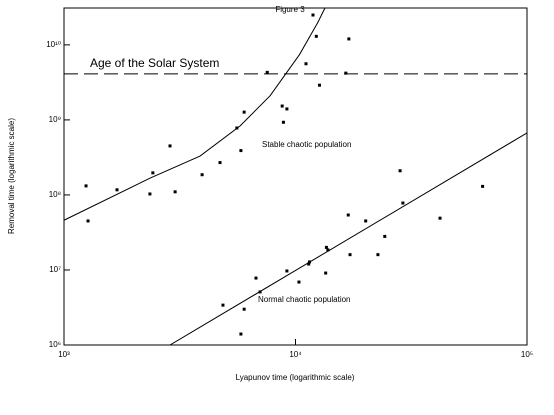 This screenshot has height=415, width=554. Describe the element at coordinates (53, 44) in the screenshot. I see `y-tick-label: 10¹⁰` at that location.